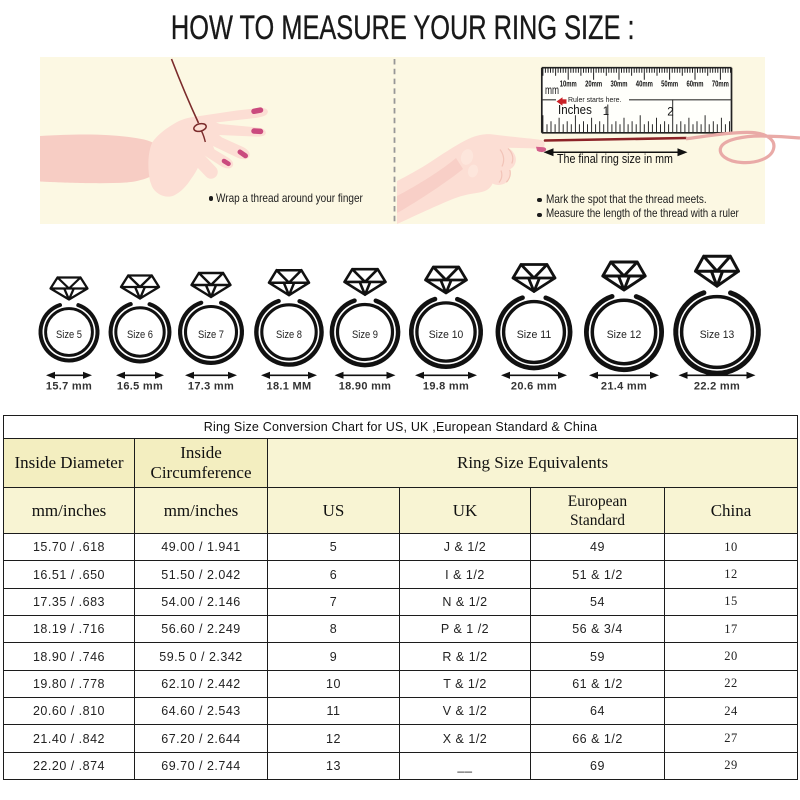 The width and height of the screenshot is (800, 800). Describe the element at coordinates (717, 387) in the screenshot. I see `svg-text: 22.2 mm` at that location.